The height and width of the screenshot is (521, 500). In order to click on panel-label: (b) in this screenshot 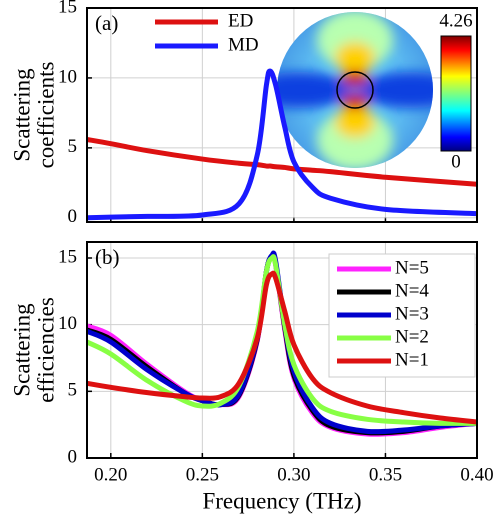, I will do `click(107, 257)`.